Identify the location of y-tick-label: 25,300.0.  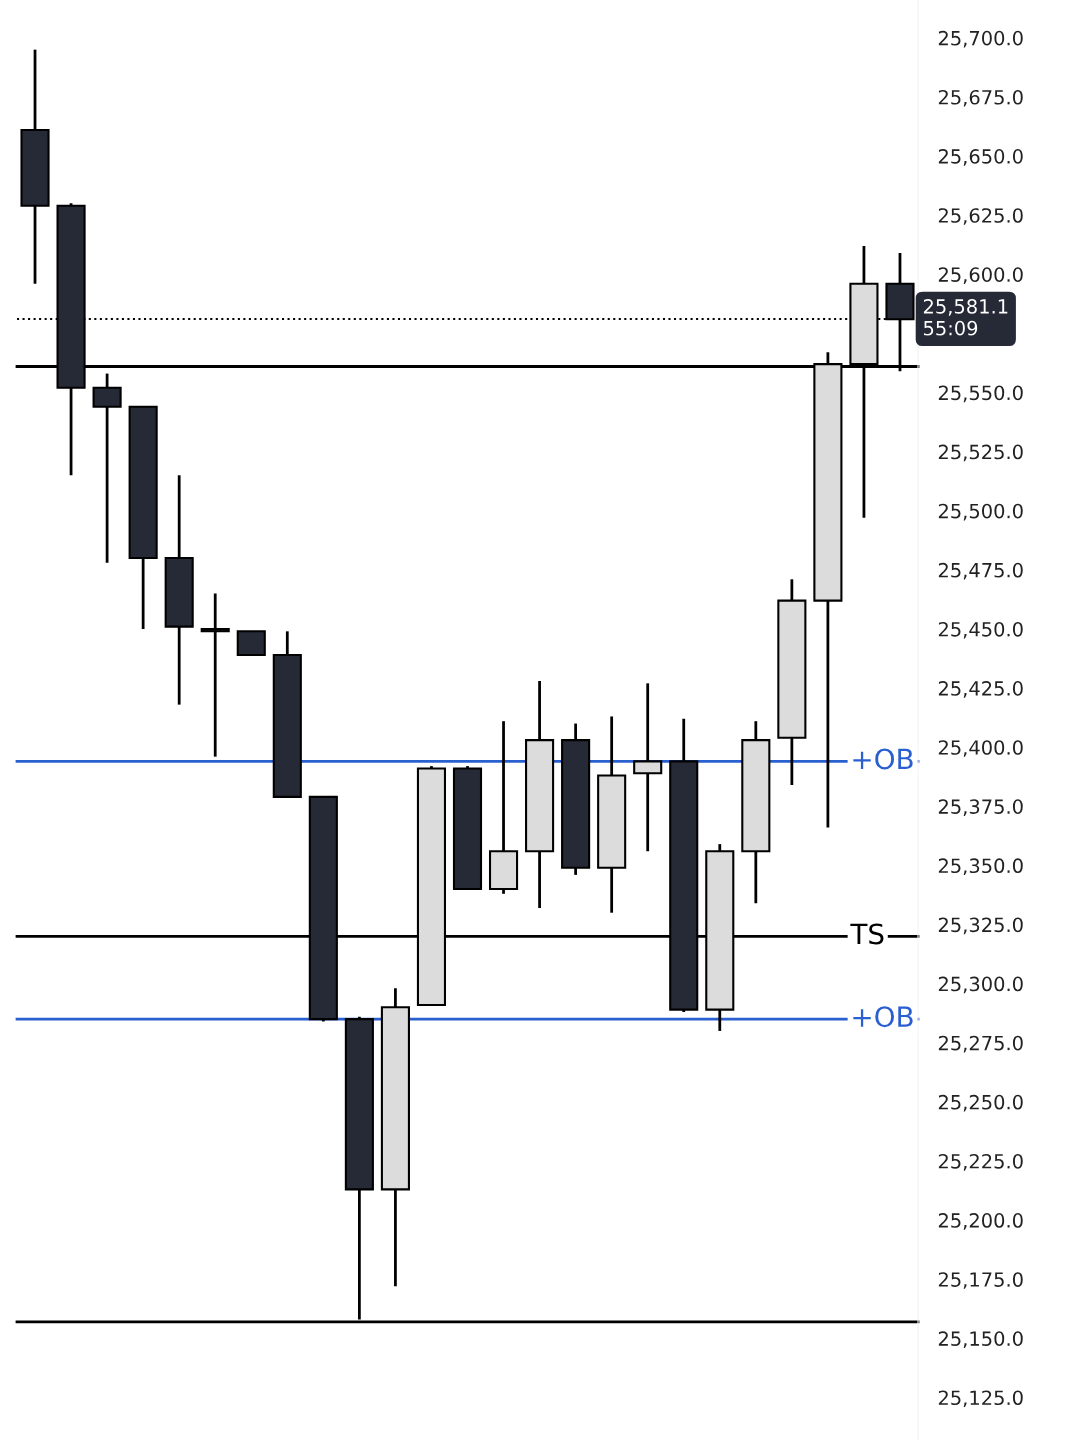
(980, 985).